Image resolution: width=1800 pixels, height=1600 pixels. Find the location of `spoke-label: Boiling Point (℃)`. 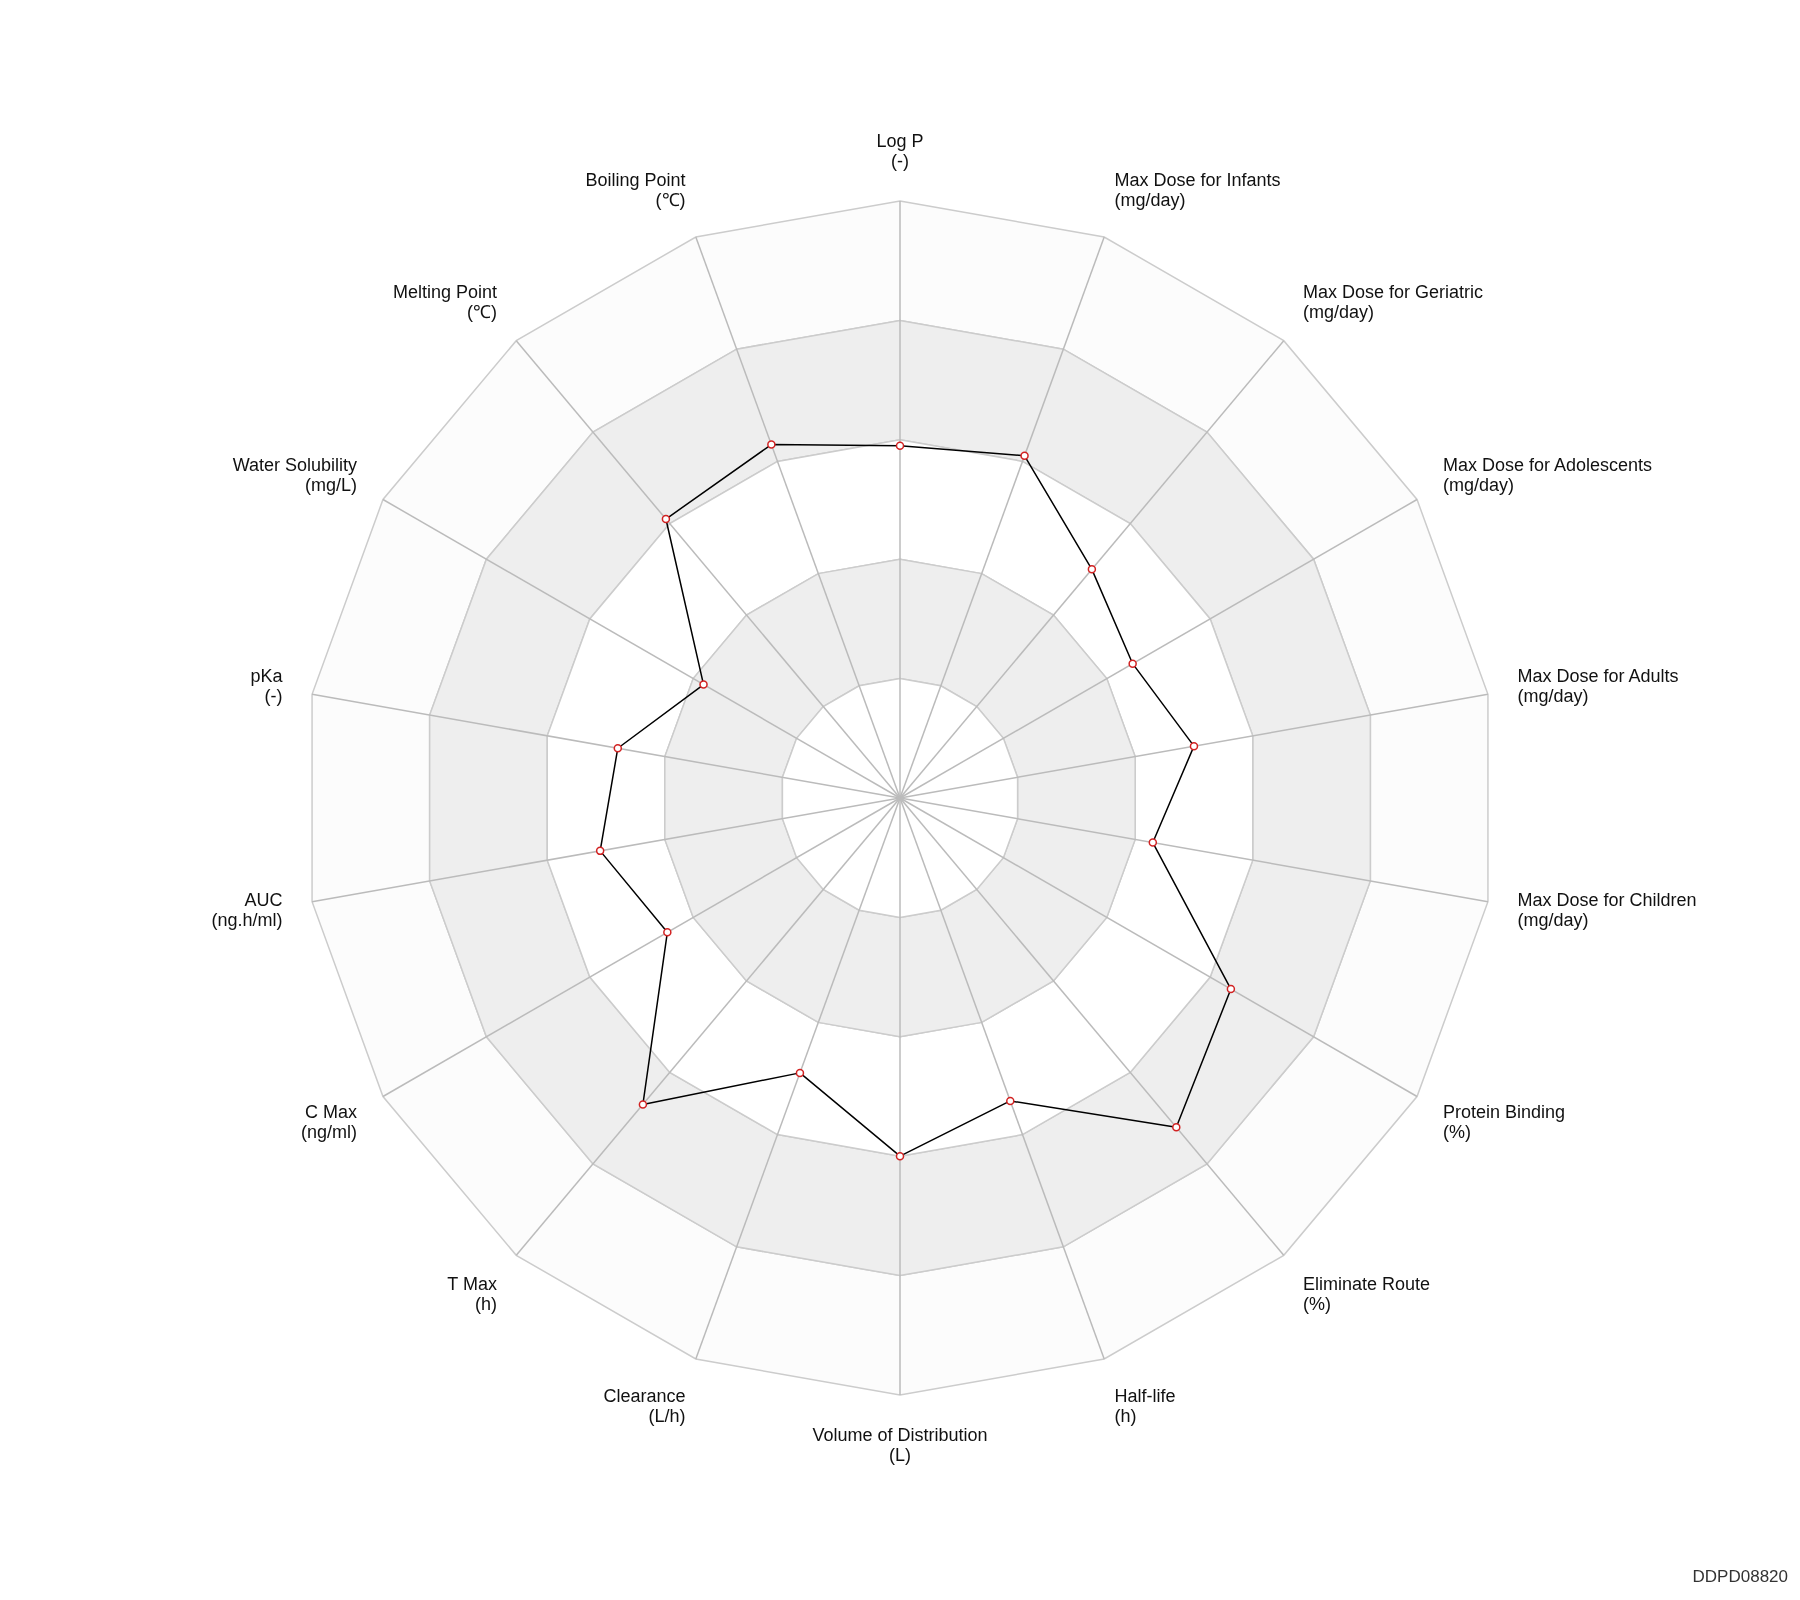

spoke-label: Boiling Point (℃) is located at coordinates (635, 190).